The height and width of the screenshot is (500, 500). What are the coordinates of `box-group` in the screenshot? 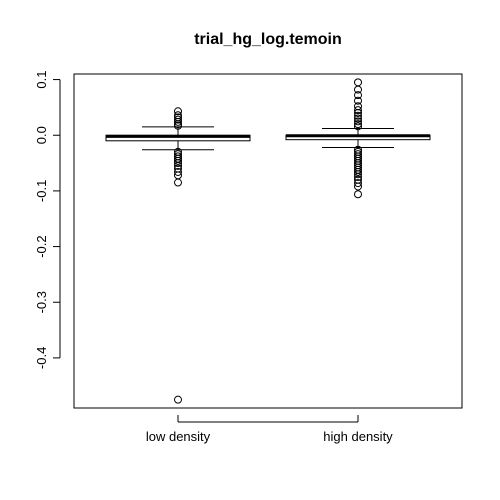 It's located at (358, 138).